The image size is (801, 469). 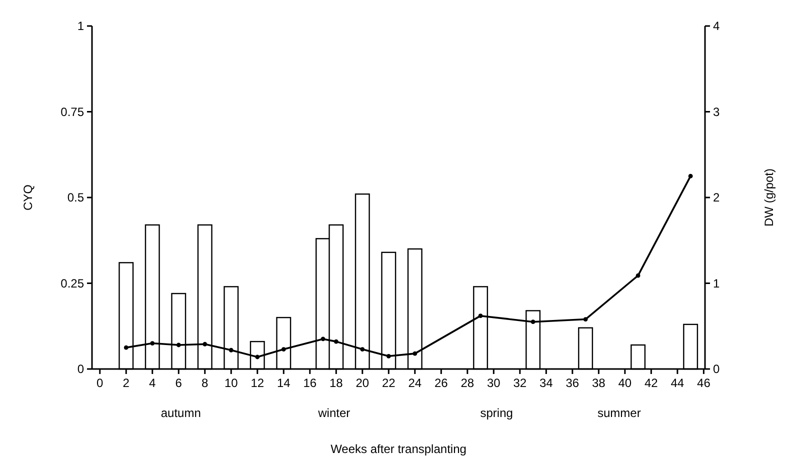 I want to click on x-tick-label: 44, so click(x=677, y=383).